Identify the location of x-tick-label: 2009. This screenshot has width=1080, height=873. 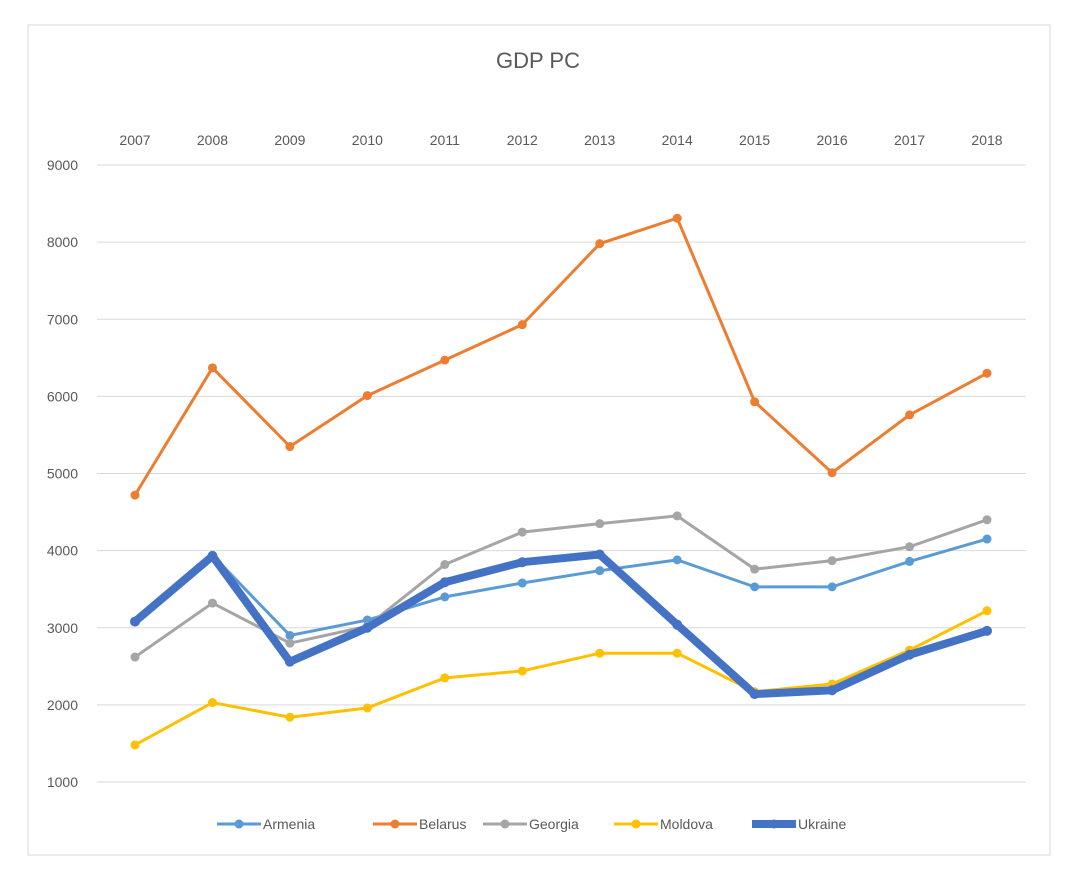
(289, 140).